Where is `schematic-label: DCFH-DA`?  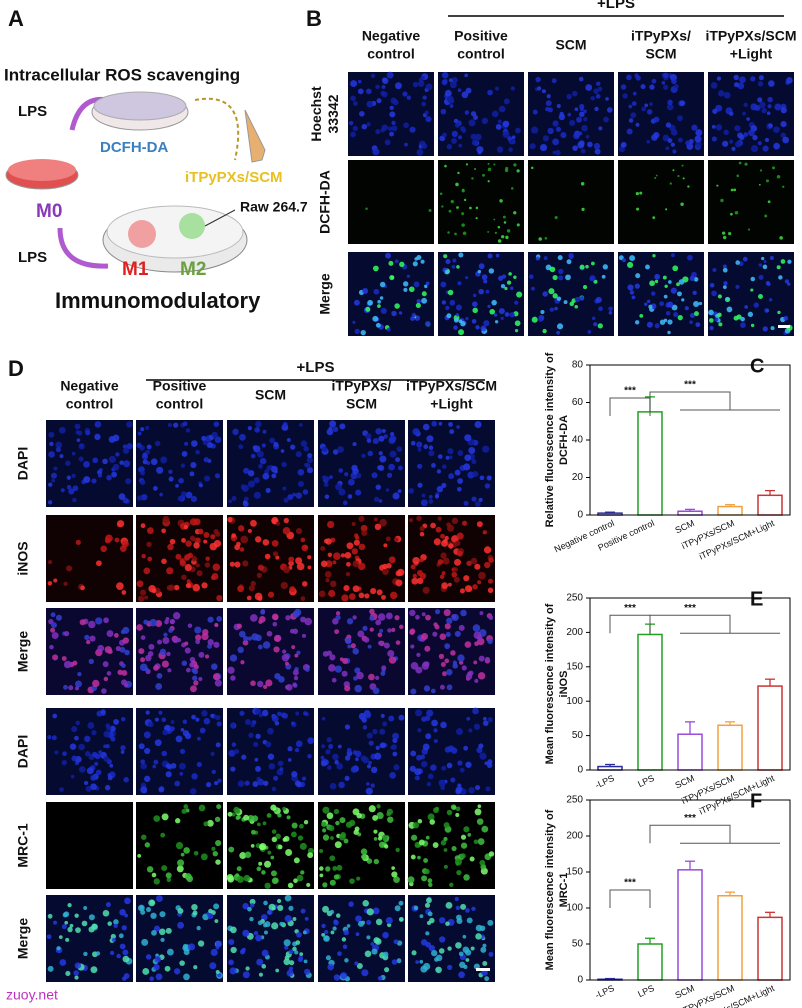 schematic-label: DCFH-DA is located at coordinates (134, 147).